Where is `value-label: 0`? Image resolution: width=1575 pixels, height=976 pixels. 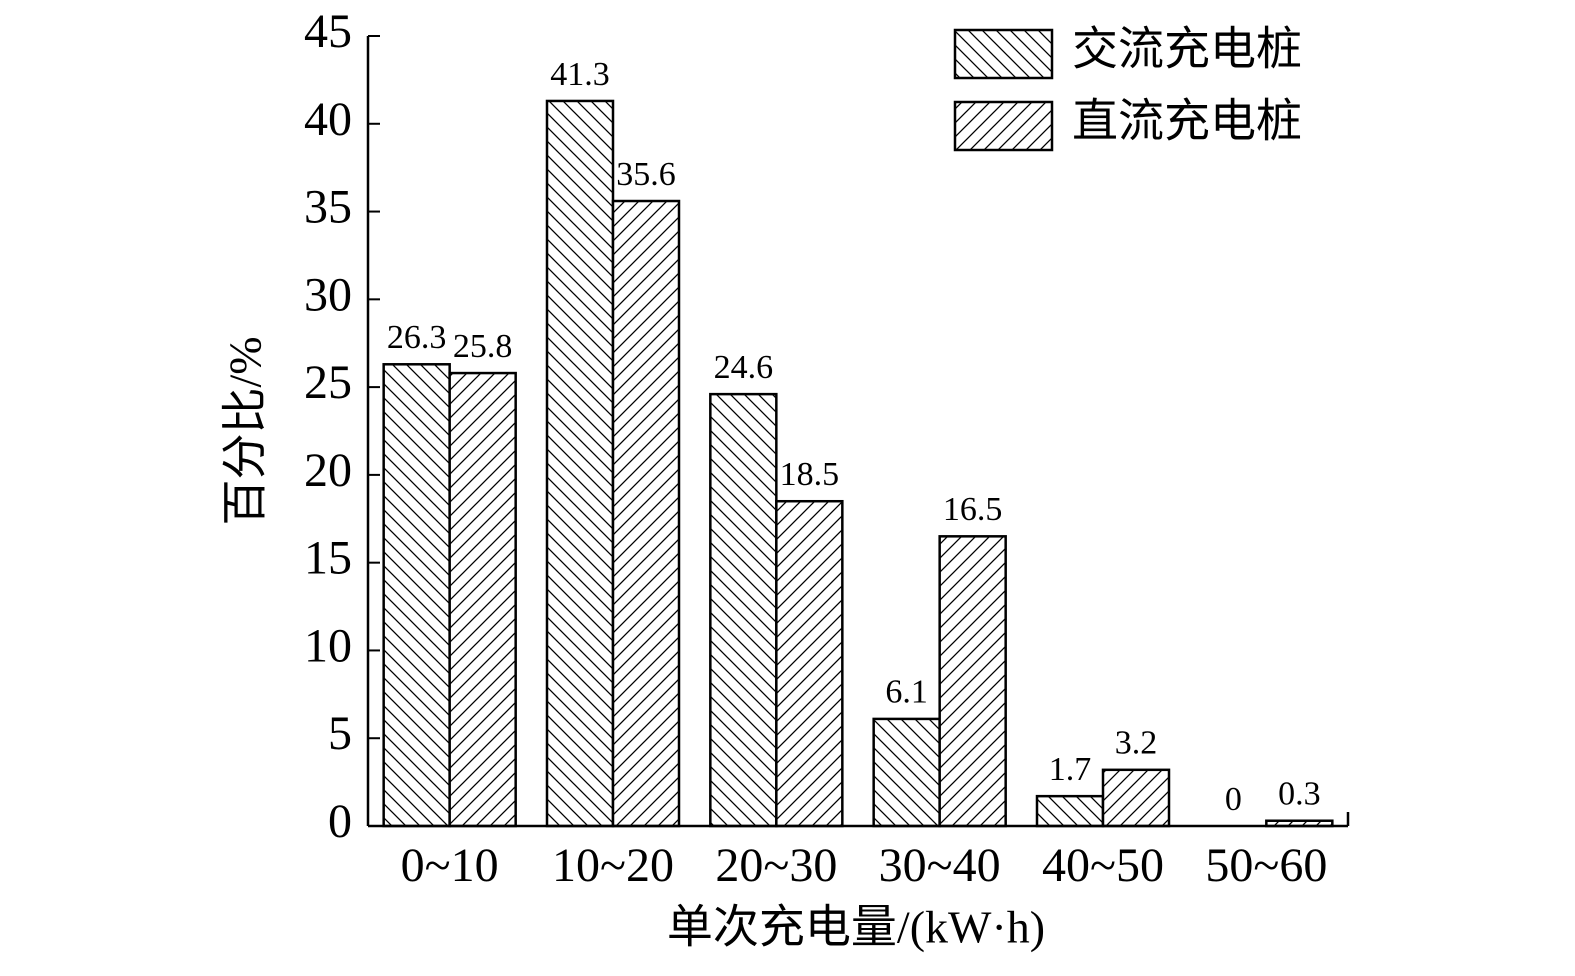
value-label: 0 is located at coordinates (1233, 799).